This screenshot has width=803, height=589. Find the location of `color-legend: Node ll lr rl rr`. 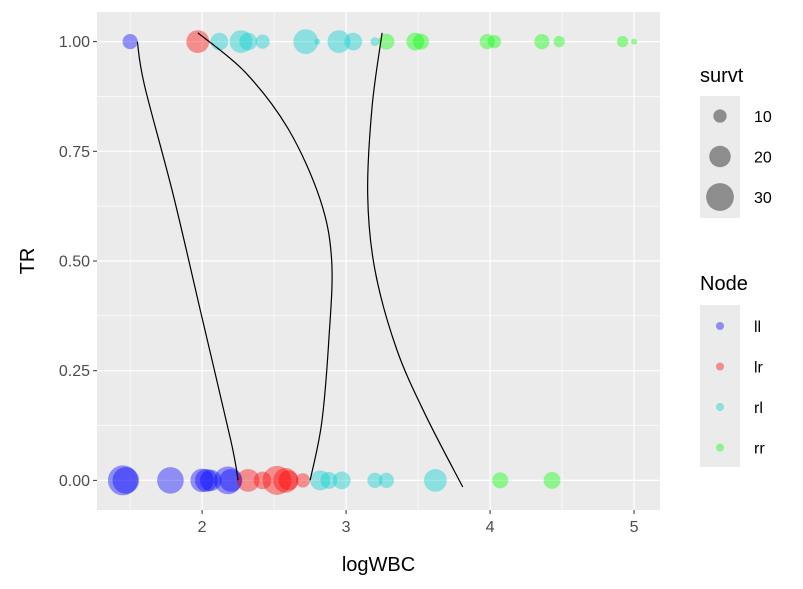

color-legend: Node ll lr rl rr is located at coordinates (732, 370).